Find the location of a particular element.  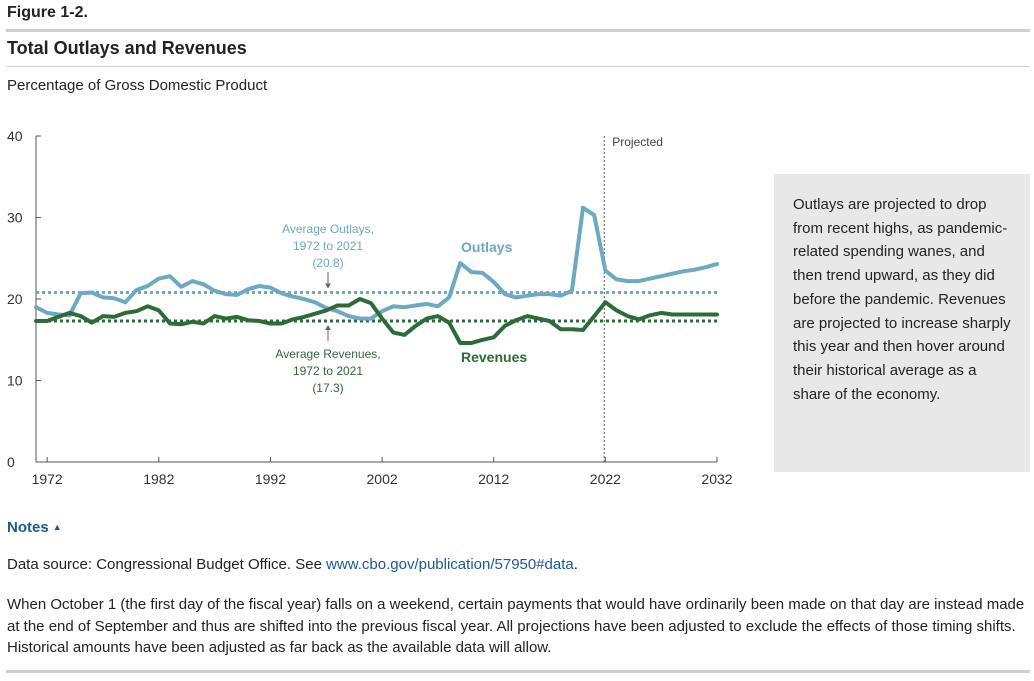

projection-marker: Projected is located at coordinates (633, 298).